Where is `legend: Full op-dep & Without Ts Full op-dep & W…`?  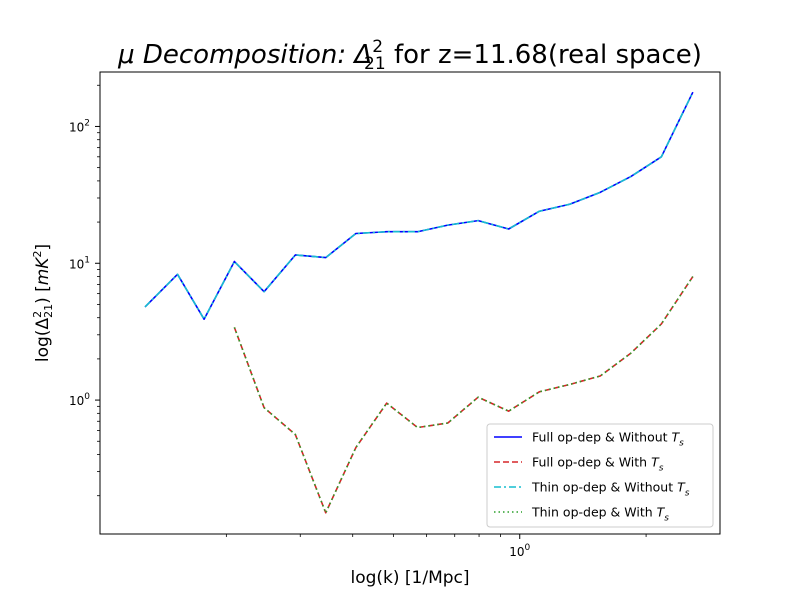
legend: Full op-dep & Without Ts Full op-dep & W… is located at coordinates (600, 475).